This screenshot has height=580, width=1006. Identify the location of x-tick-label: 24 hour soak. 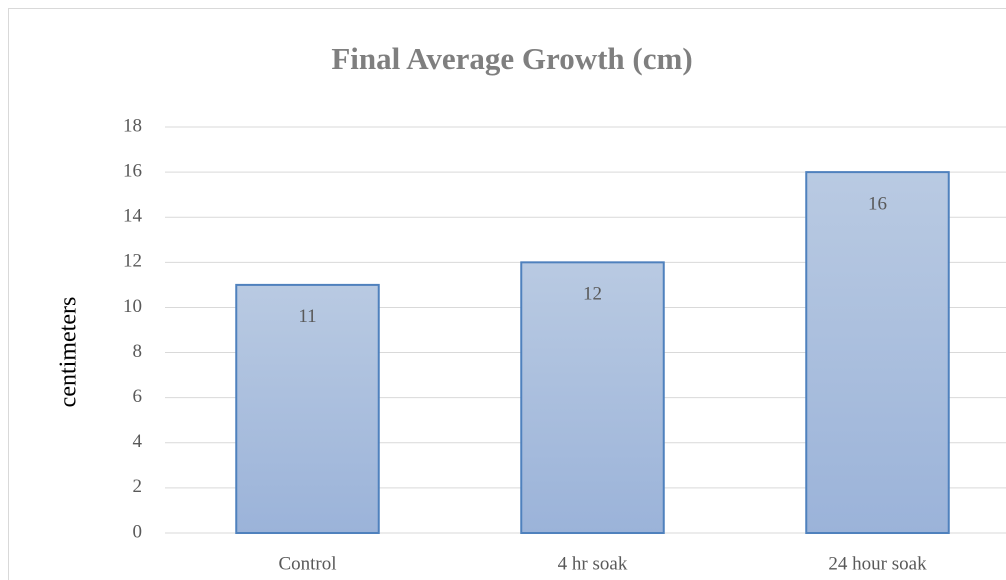
(877, 563).